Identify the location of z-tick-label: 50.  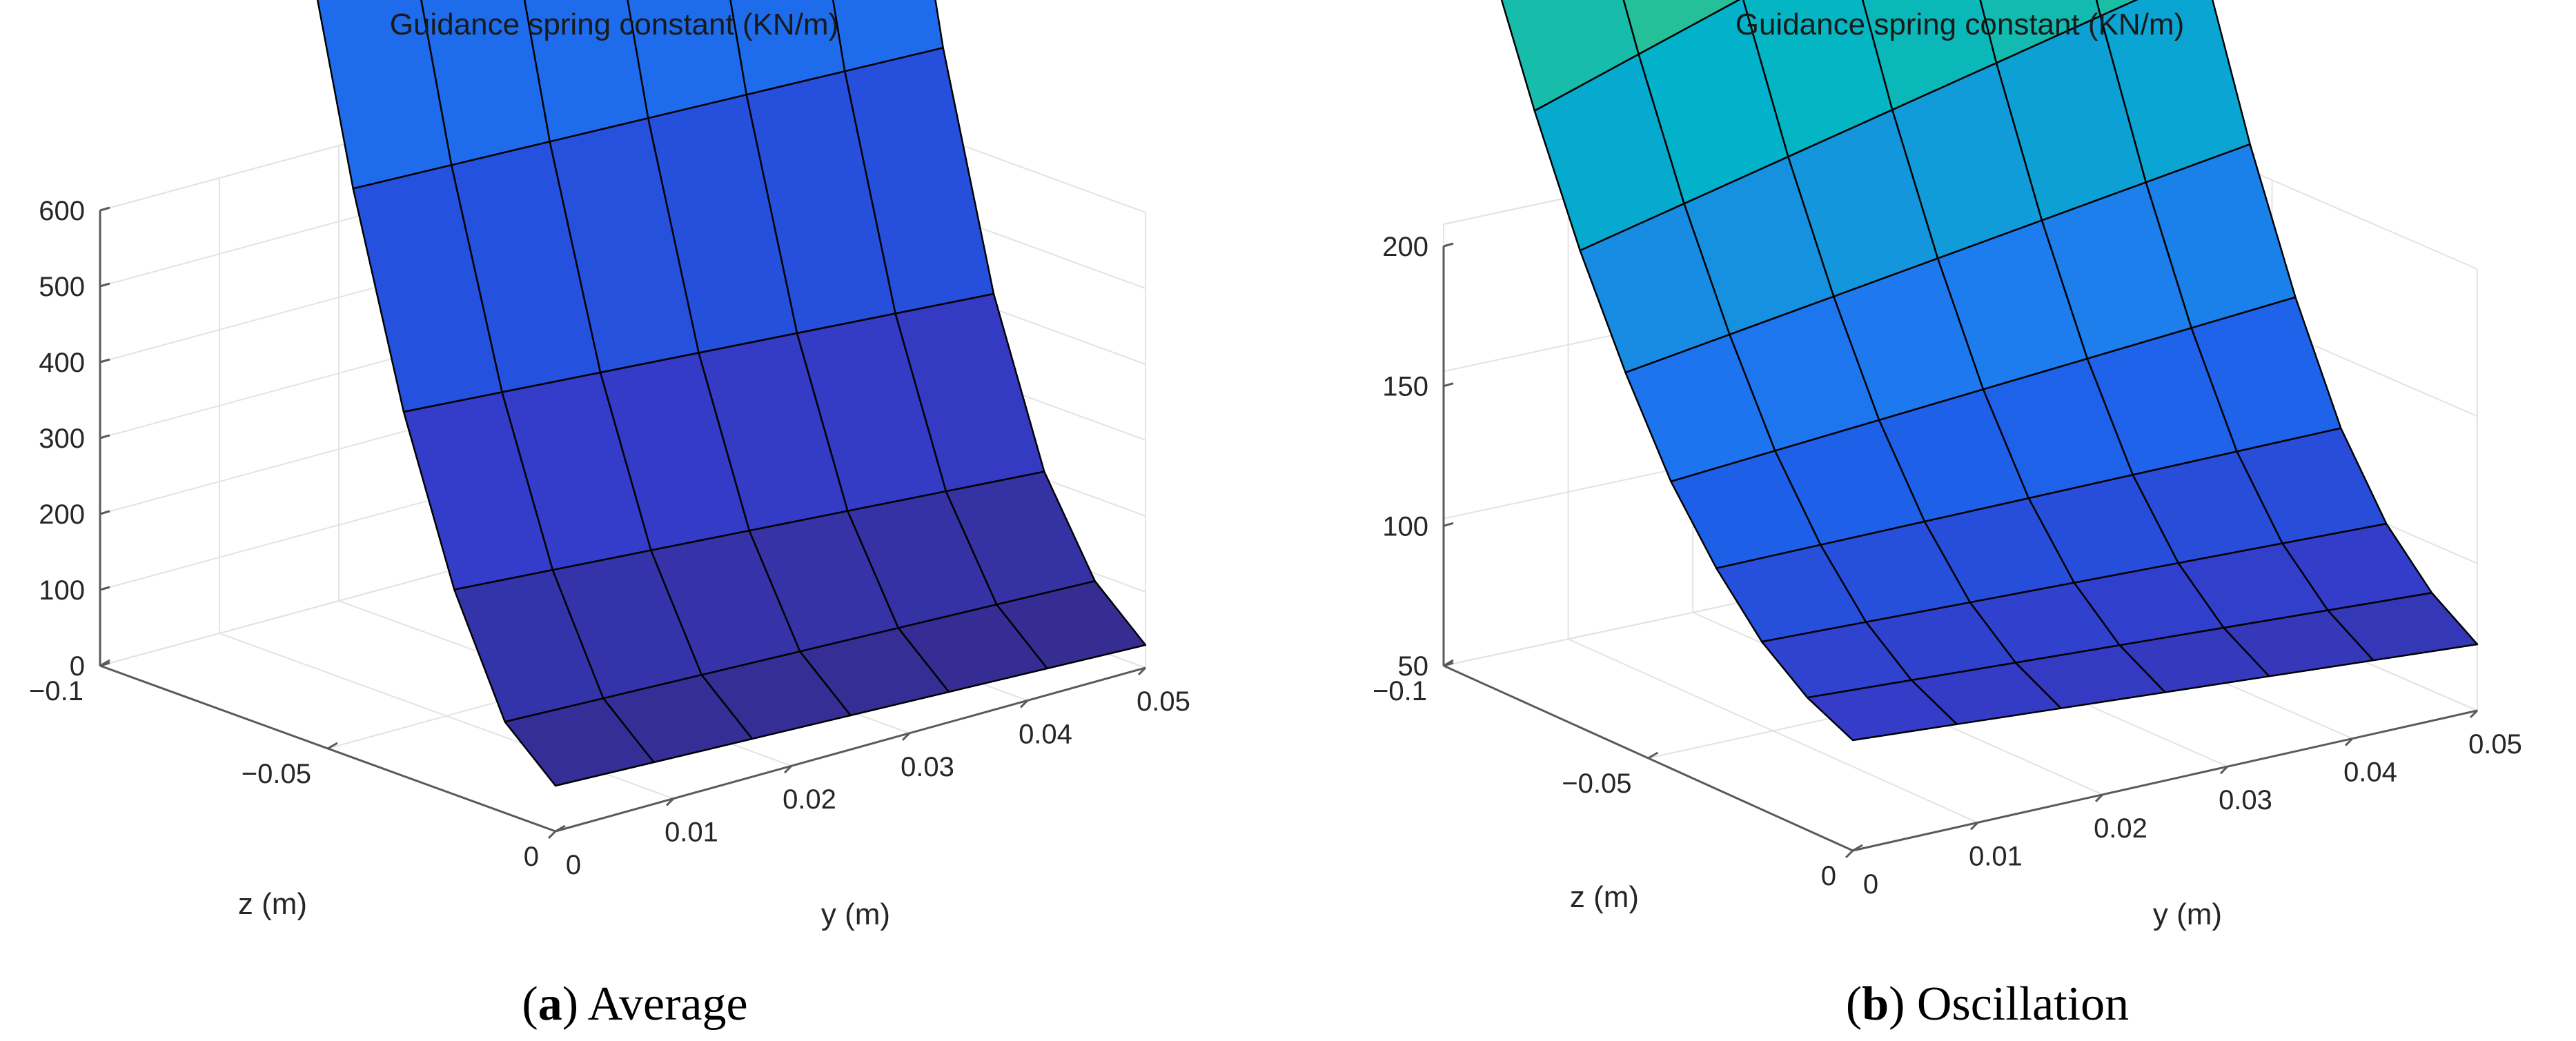
(1413, 666).